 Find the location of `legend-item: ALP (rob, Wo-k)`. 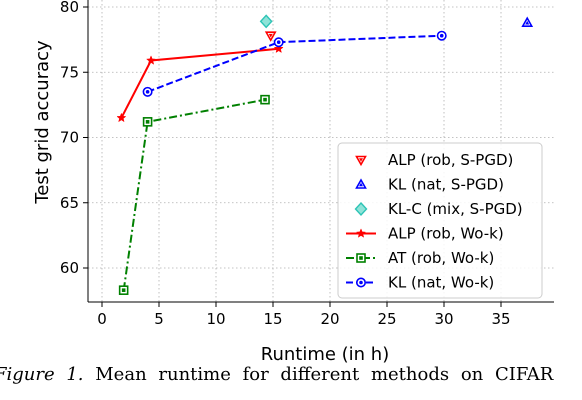

legend-item: ALP (rob, Wo-k) is located at coordinates (425, 234).